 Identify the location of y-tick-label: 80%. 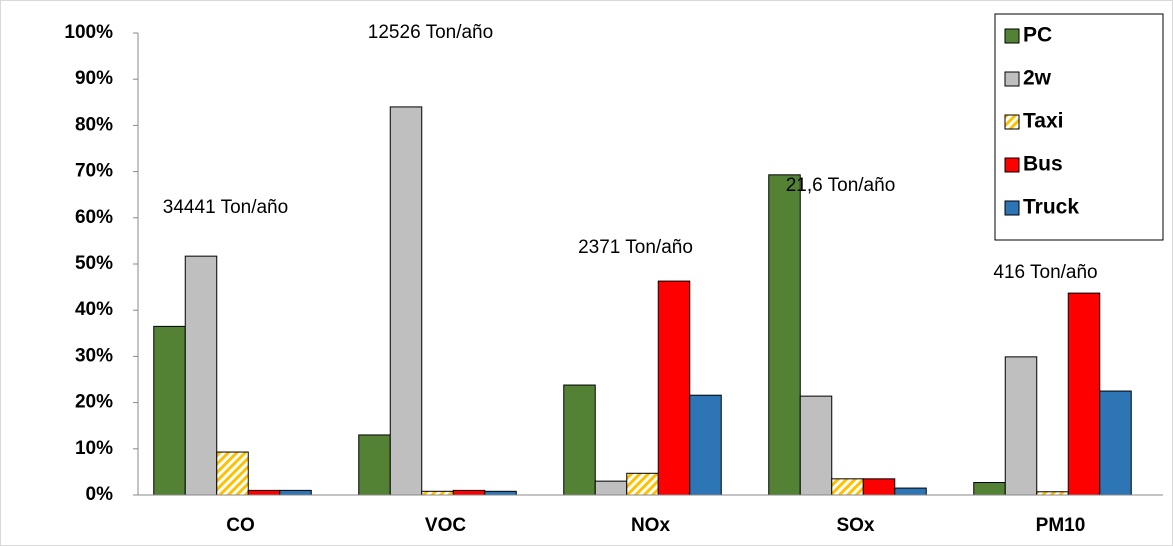
(94, 124).